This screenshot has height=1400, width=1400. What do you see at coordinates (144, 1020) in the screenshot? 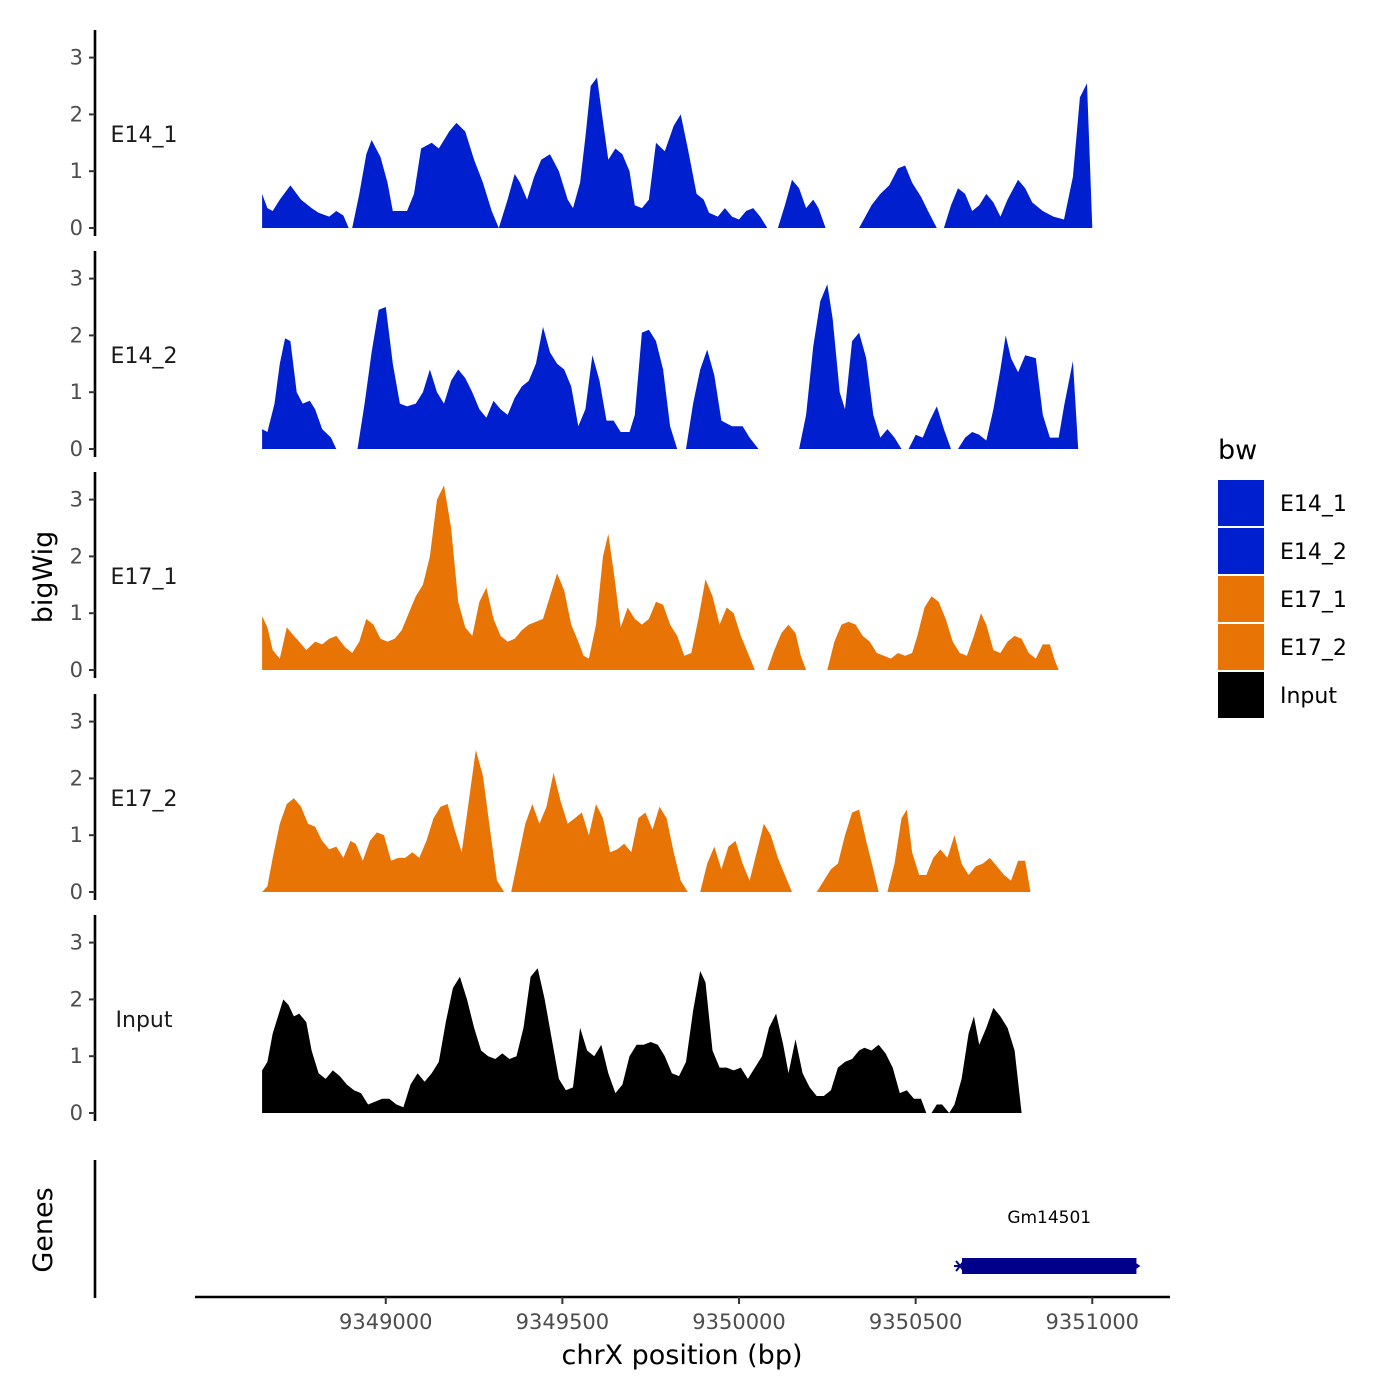
I see `track-label: Input` at bounding box center [144, 1020].